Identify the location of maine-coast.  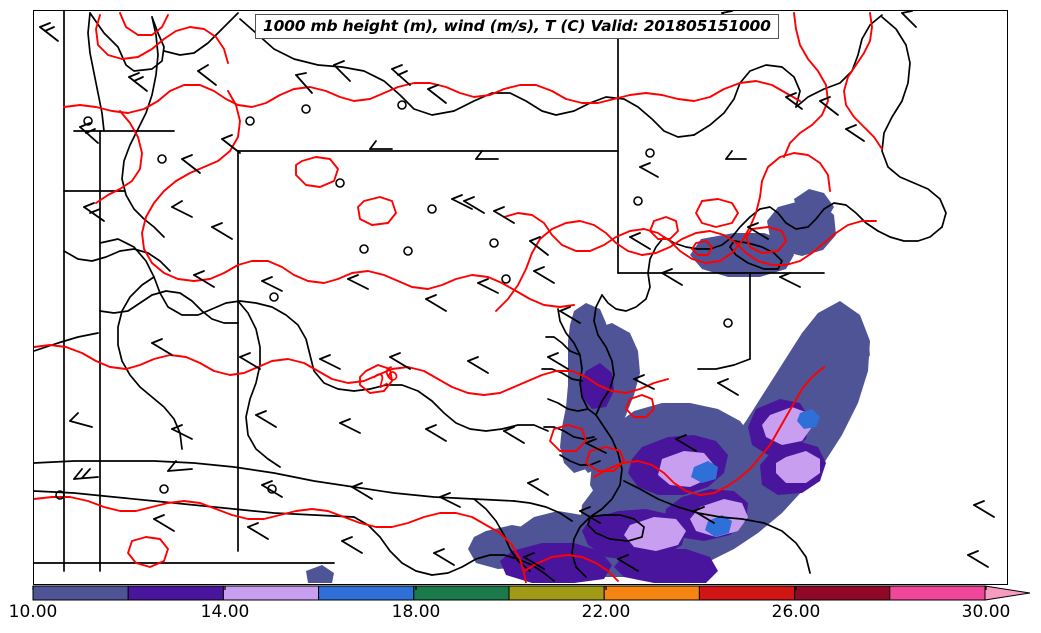
(910, 234).